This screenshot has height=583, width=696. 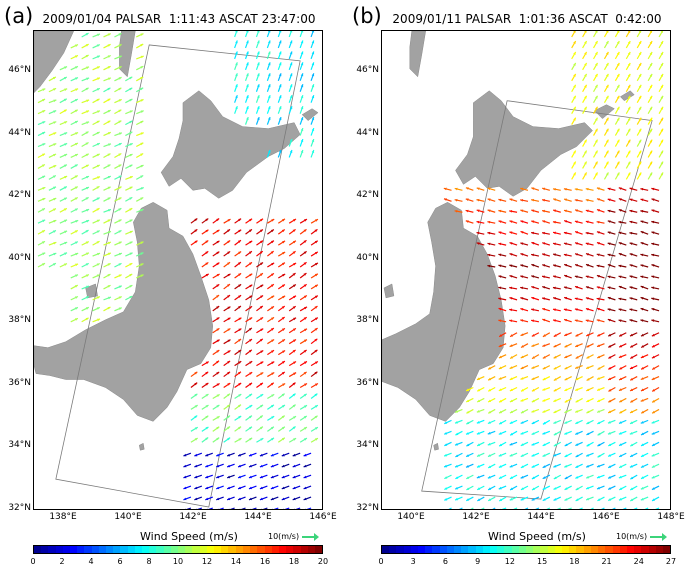 I want to click on arrow-icon, so click(x=311, y=536).